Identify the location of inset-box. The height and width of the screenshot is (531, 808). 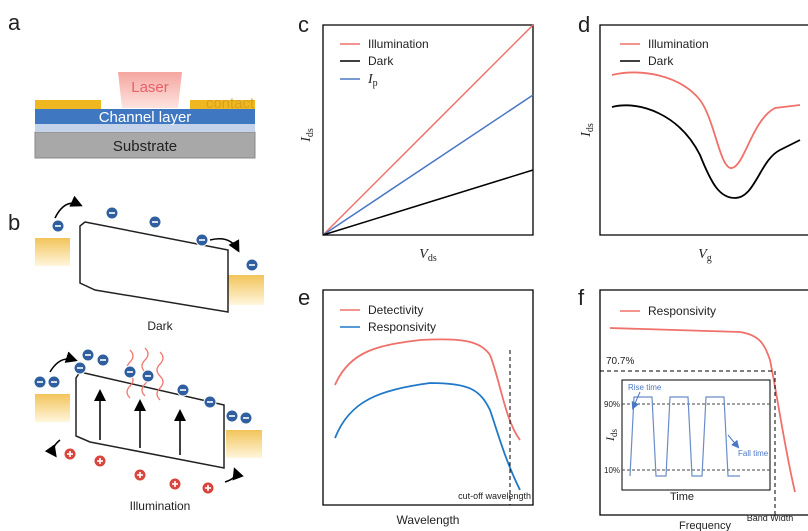
(696, 435).